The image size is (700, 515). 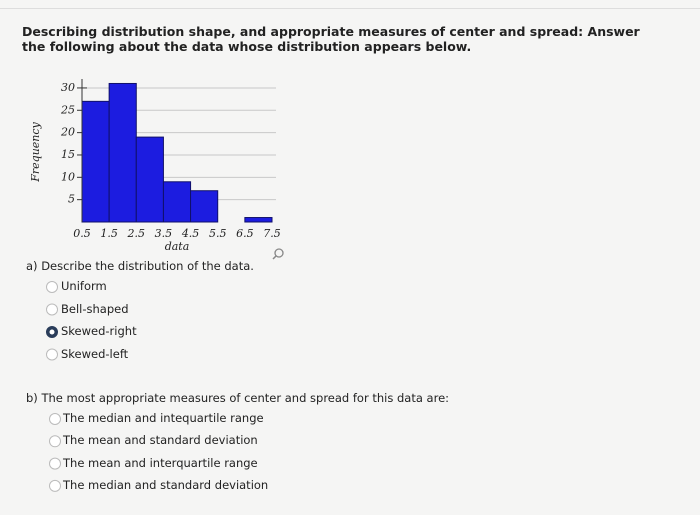 I want to click on x-tick-label: 1.5, so click(x=109, y=233).